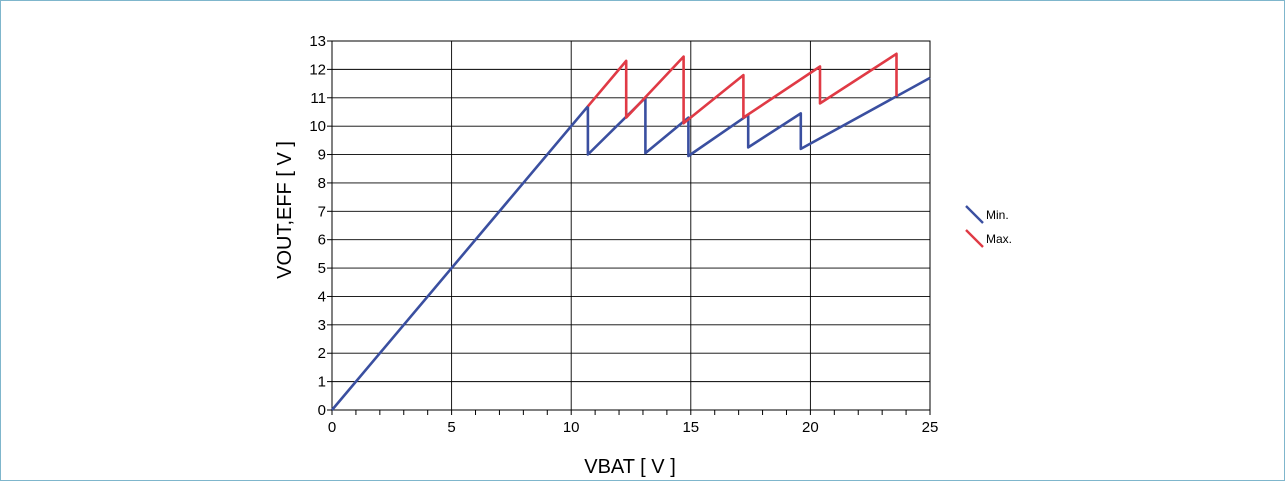 The width and height of the screenshot is (1287, 483). I want to click on y-tick-label: 3, so click(322, 325).